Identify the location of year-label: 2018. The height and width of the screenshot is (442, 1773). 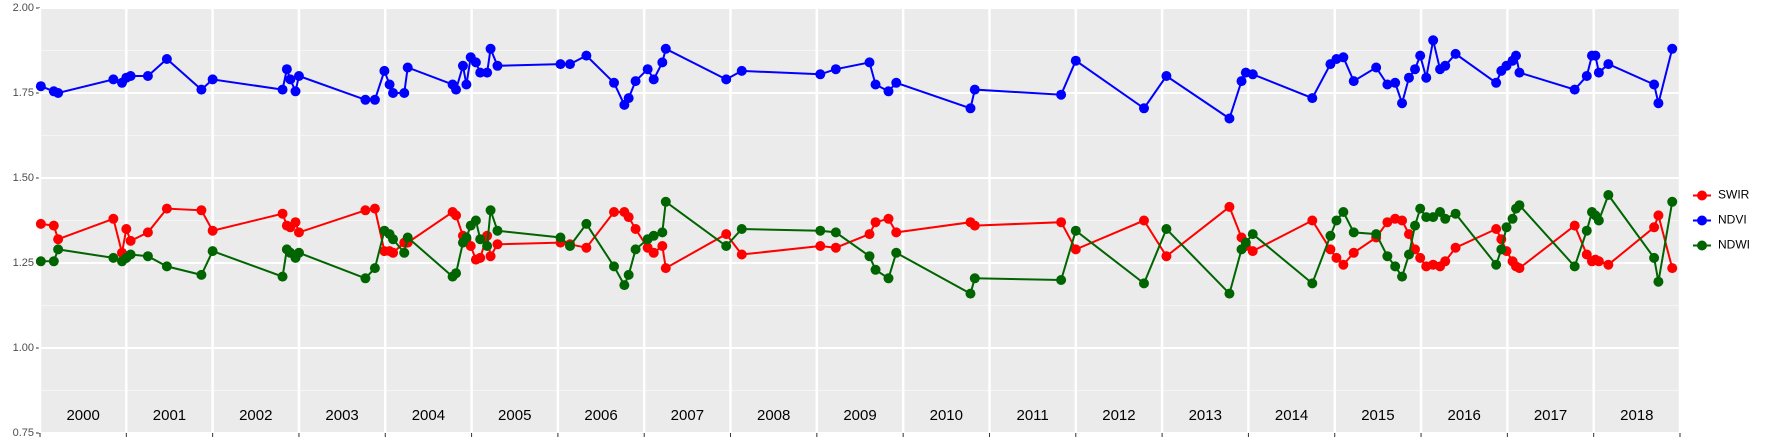
(1636, 415).